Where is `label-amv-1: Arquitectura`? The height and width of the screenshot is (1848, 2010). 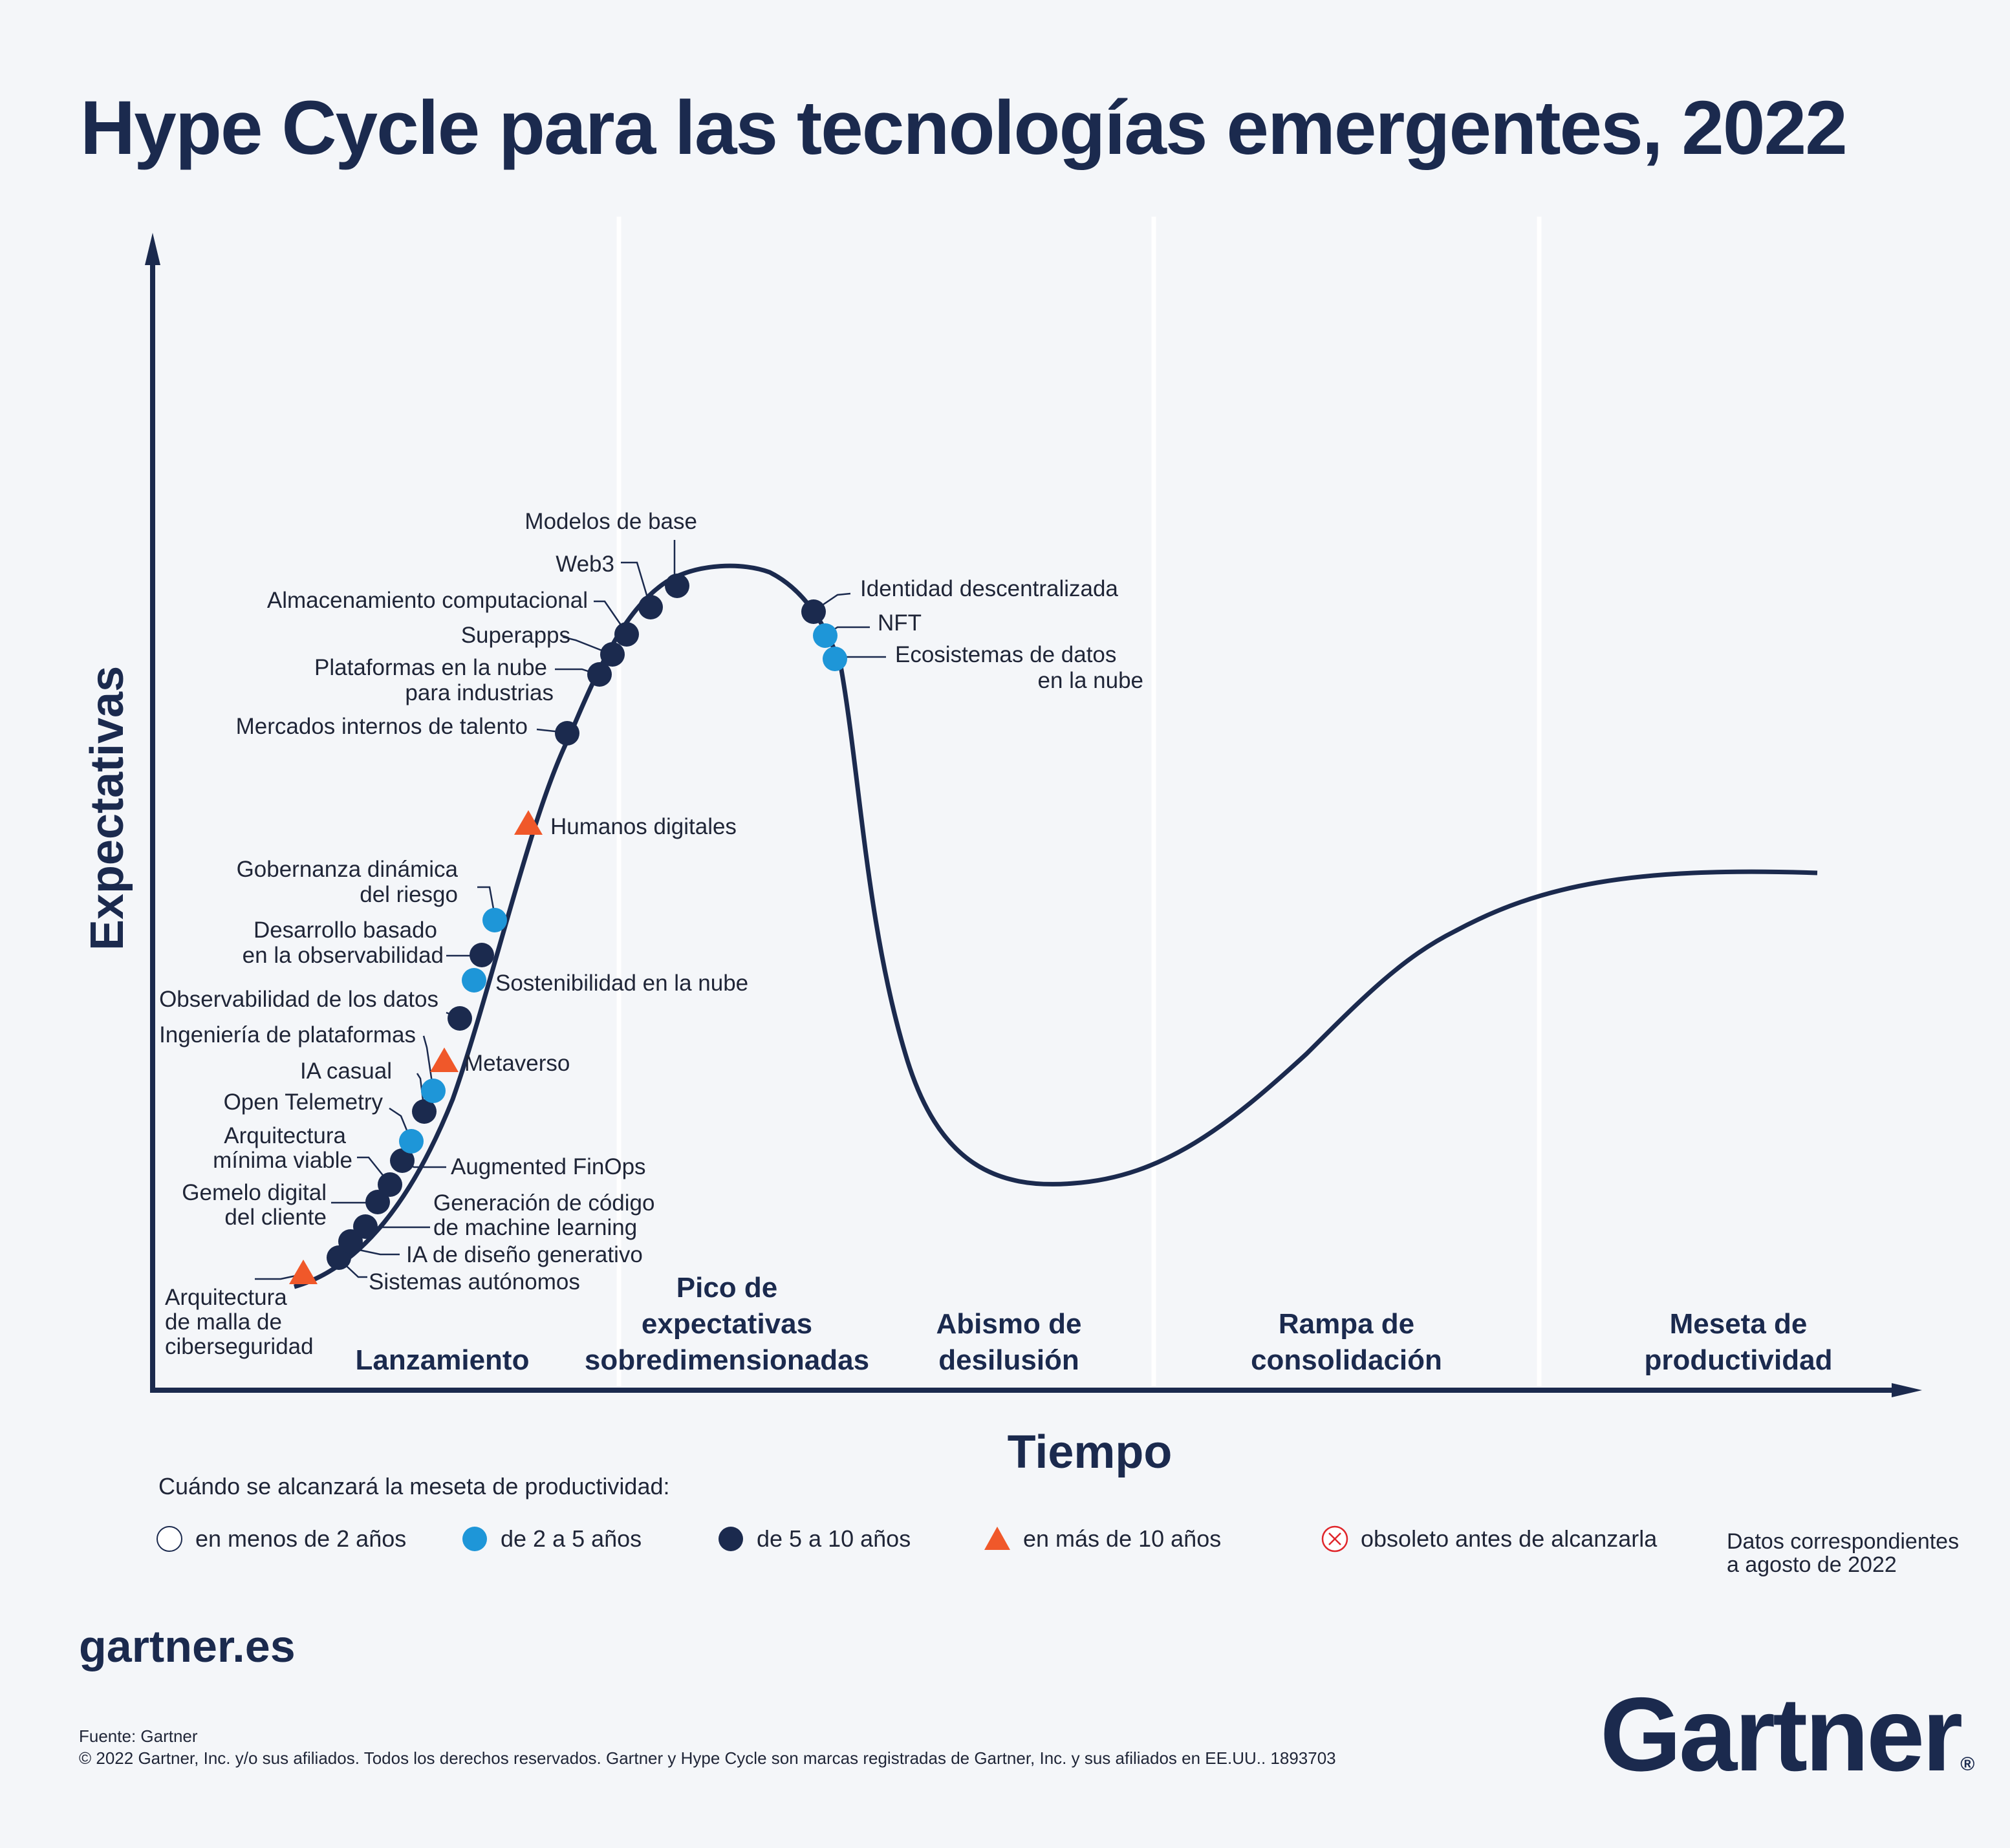
label-amv-1: Arquitectura is located at coordinates (285, 1135).